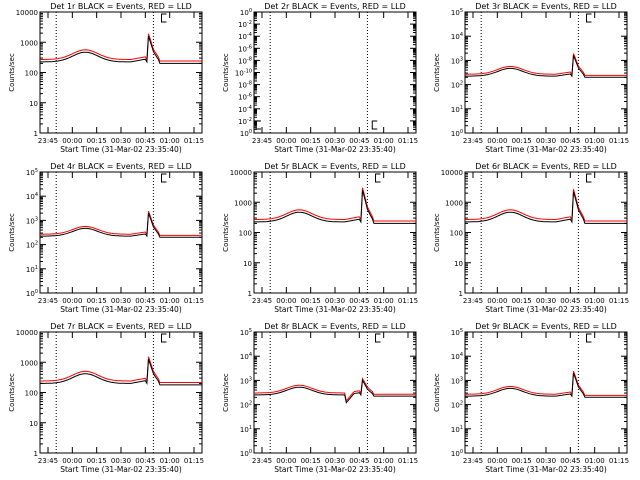 The height and width of the screenshot is (480, 640). I want to click on plot-title: Det 6r BLACK = Events, RED = LLD, so click(546, 166).